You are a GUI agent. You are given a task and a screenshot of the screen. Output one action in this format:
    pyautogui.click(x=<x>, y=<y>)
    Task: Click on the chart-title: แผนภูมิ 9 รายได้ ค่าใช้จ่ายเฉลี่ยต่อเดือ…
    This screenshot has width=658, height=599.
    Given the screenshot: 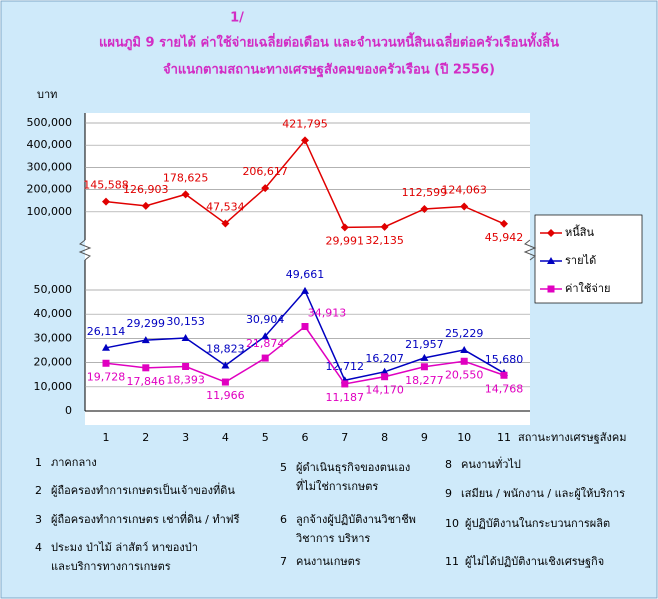 What is the action you would take?
    pyautogui.click(x=329, y=41)
    